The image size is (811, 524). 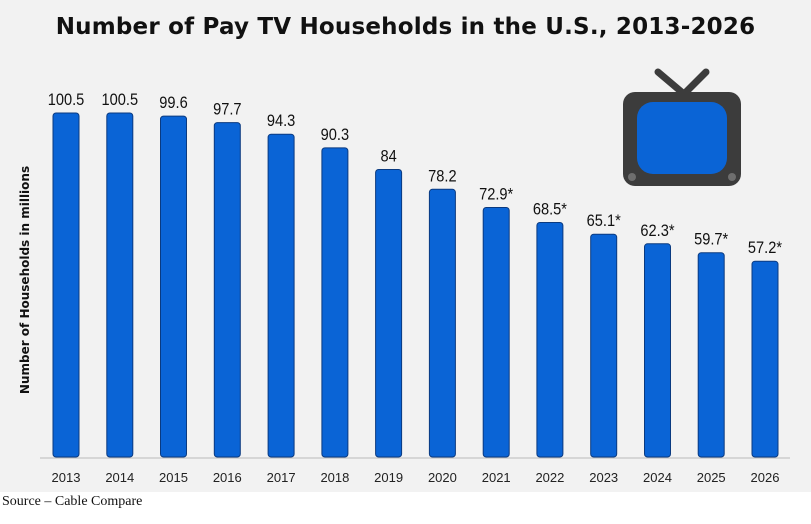 I want to click on x-tick-2024: 2024, so click(x=657, y=477).